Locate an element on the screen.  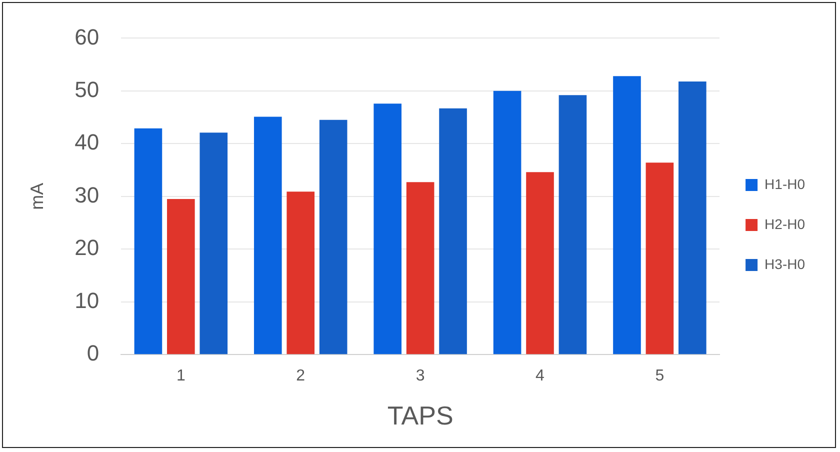
y-tick-label: 0 is located at coordinates (93, 353).